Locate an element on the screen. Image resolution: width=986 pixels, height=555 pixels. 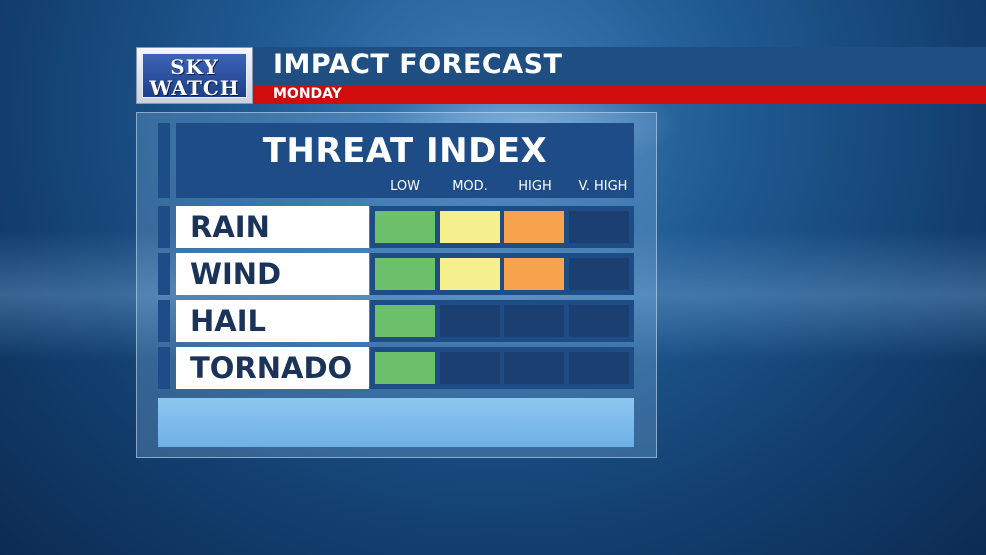
header-stripe is located at coordinates (164, 160).